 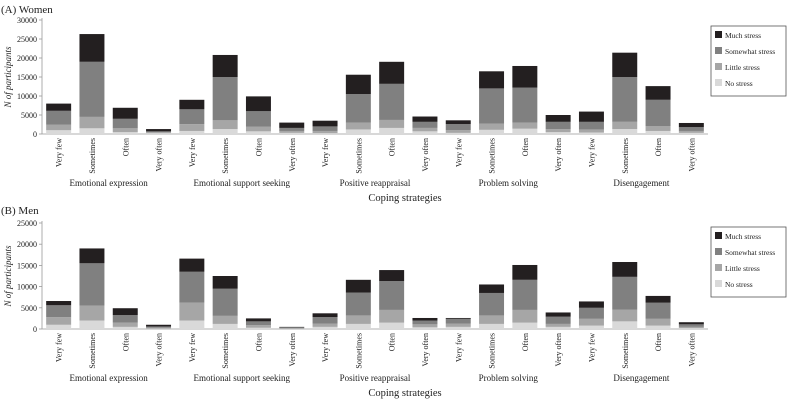 I want to click on bar-problem-solving-sometimes-somewhat-stress, so click(x=492, y=106).